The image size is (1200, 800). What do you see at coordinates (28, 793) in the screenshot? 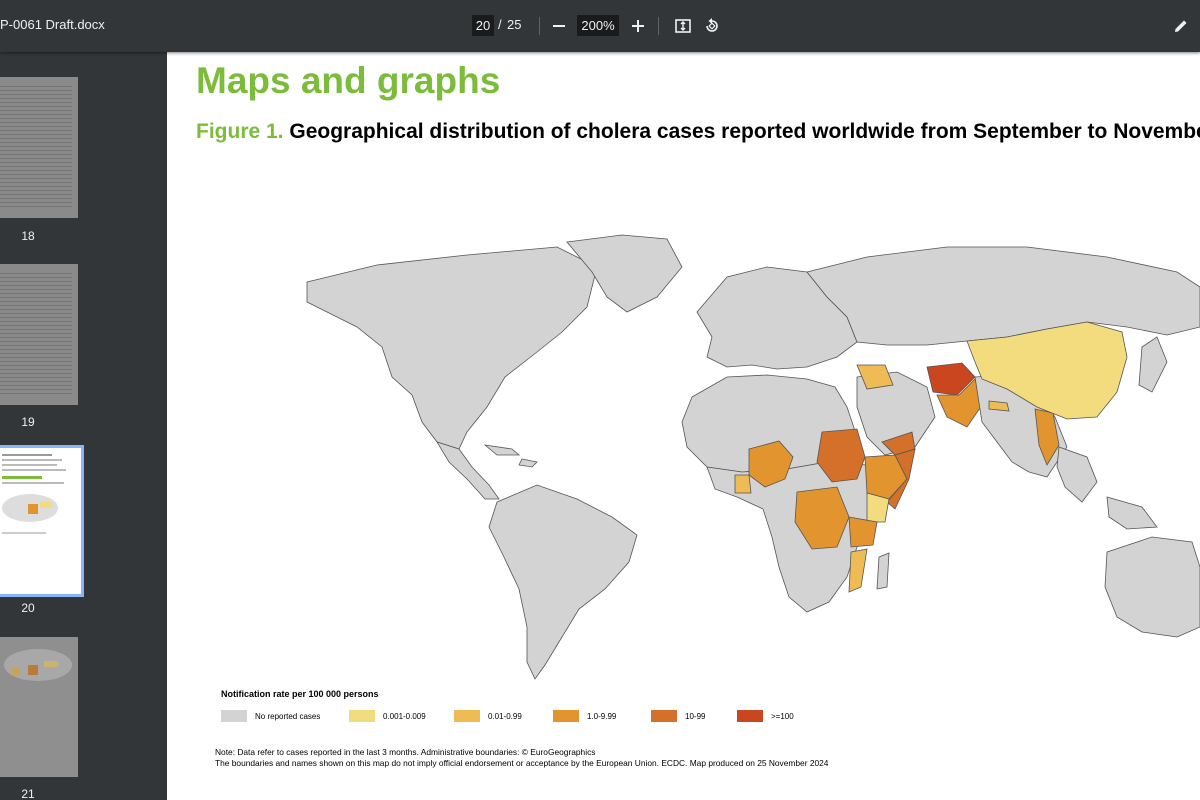
I see `thumbnail-page-number: 21` at bounding box center [28, 793].